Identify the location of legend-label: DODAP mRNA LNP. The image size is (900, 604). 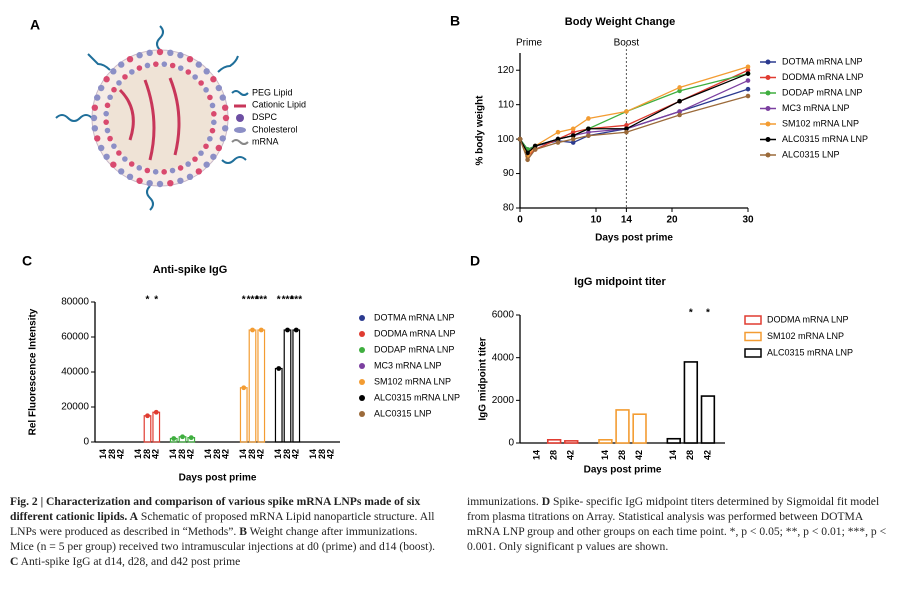
(414, 349).